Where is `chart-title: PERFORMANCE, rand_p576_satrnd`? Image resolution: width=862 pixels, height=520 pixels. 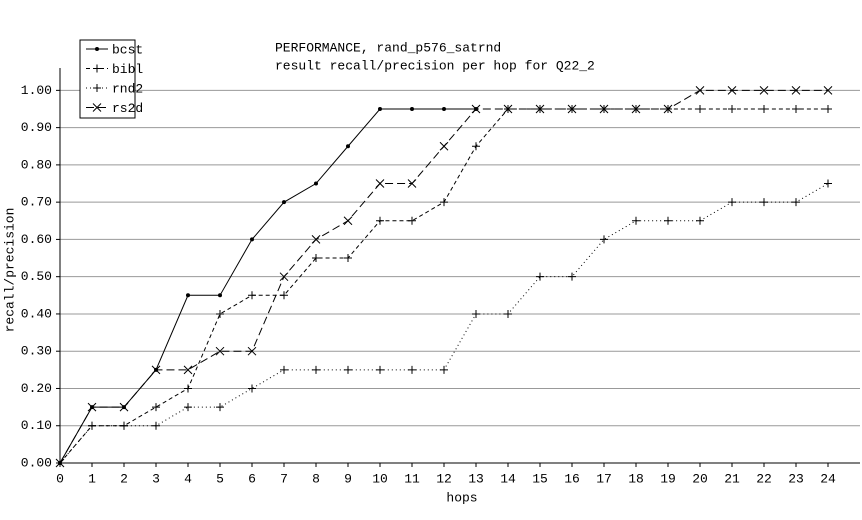
chart-title: PERFORMANCE, rand_p576_satrnd is located at coordinates (388, 47).